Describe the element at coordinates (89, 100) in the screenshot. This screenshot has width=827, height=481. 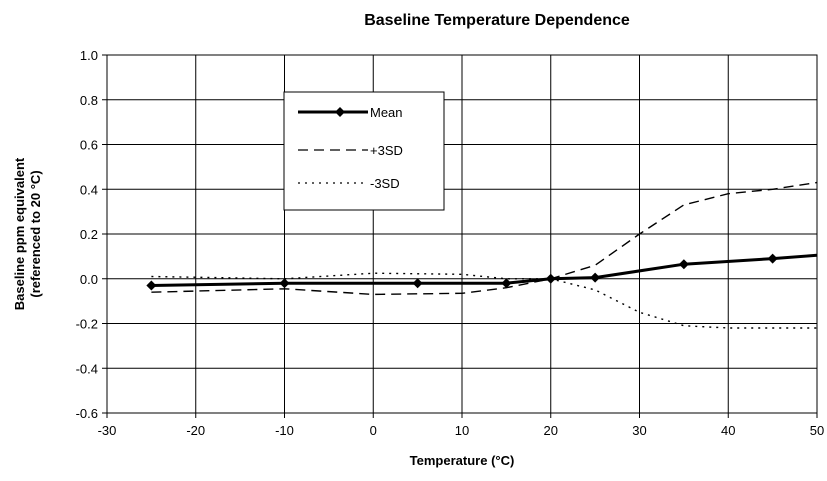
I see `y-tick-label: 0.8` at that location.